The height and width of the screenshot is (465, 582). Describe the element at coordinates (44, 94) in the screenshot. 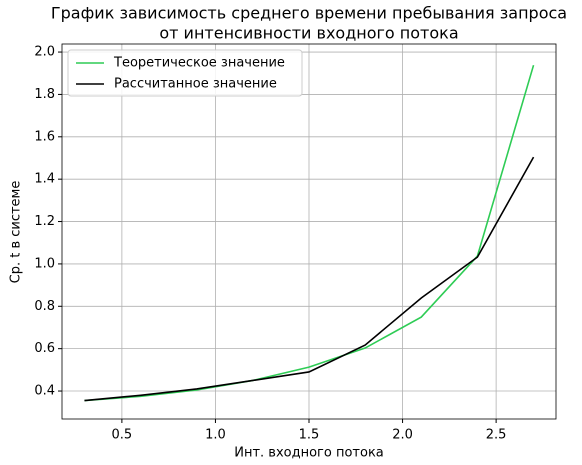

I see `y-tick-label: 1.8` at that location.